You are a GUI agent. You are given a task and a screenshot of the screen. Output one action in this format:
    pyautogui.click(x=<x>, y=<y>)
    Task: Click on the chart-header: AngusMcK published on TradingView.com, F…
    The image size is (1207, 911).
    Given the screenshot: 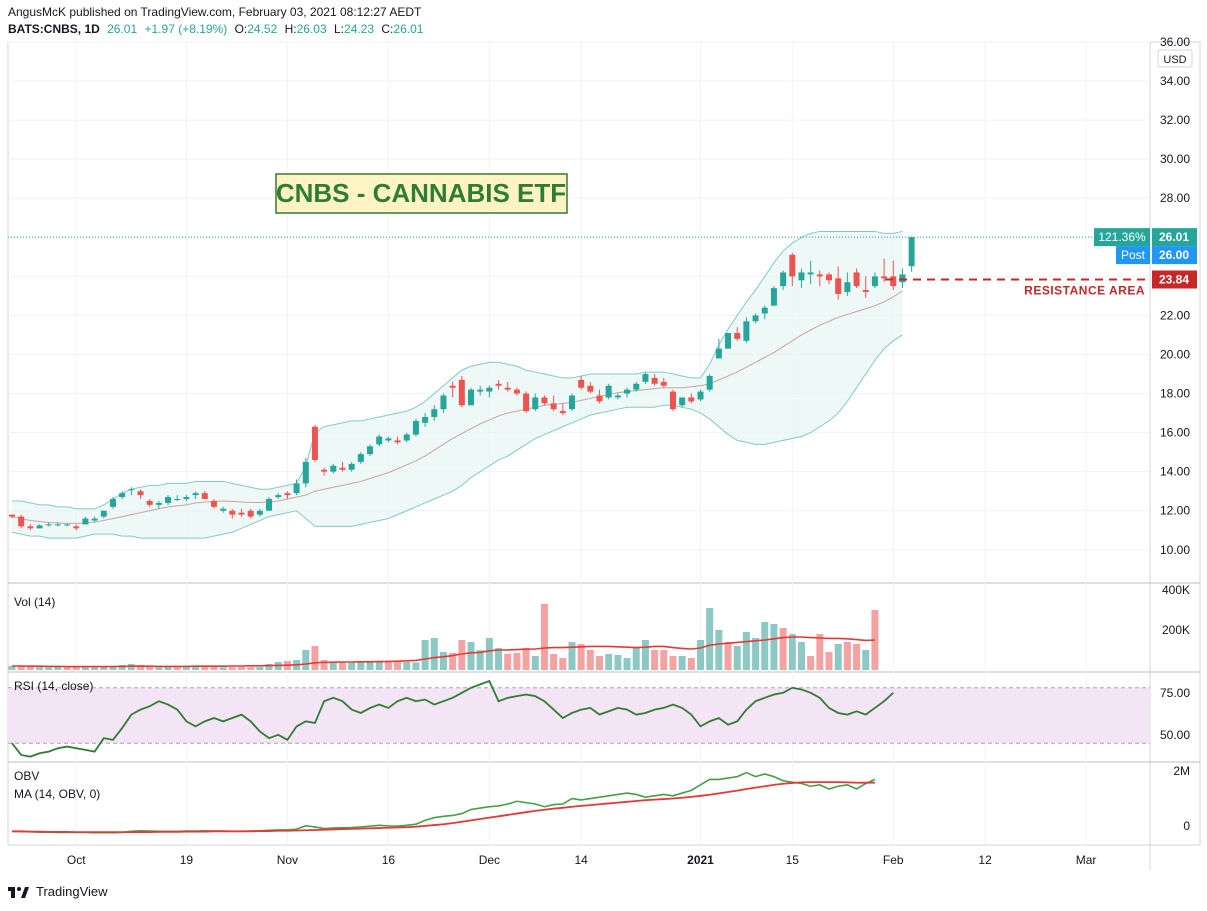 What is the action you would take?
    pyautogui.click(x=217, y=21)
    